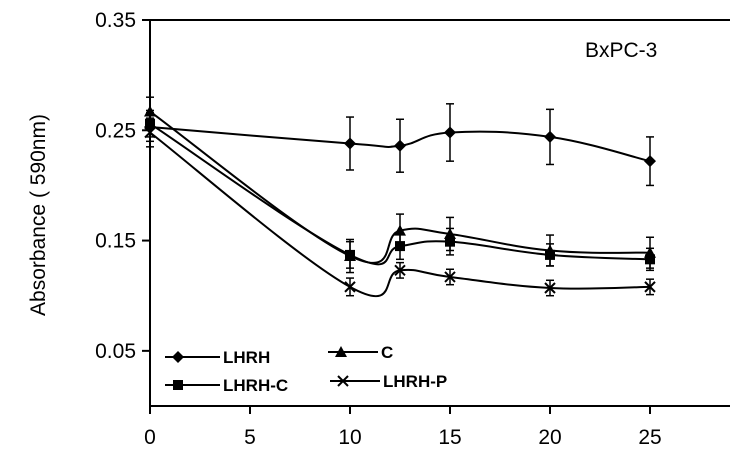 Image resolution: width=731 pixels, height=456 pixels. I want to click on legend-item-lhrh-c: LHRH-C, so click(226, 385).